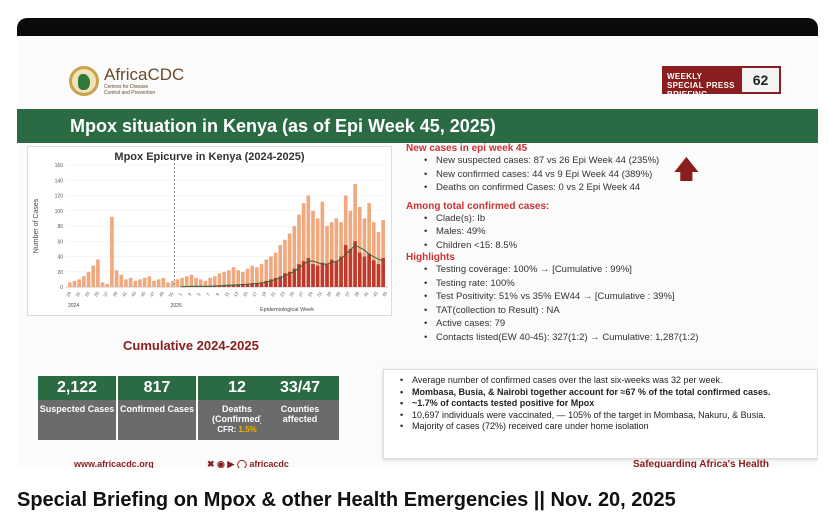 The height and width of the screenshot is (521, 829). Describe the element at coordinates (209, 157) in the screenshot. I see `chart-title: Mpox Epicurve in Kenya (2024-2025)` at that location.